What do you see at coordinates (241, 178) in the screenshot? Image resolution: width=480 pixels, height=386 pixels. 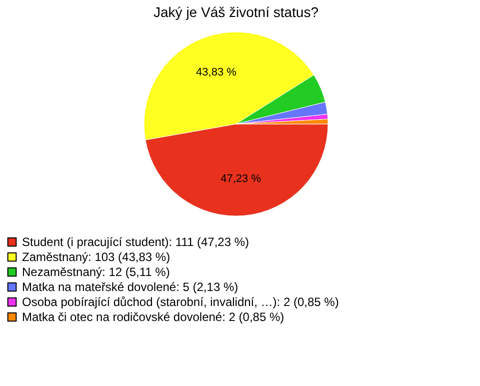 I see `data-label: 47,23 %` at bounding box center [241, 178].